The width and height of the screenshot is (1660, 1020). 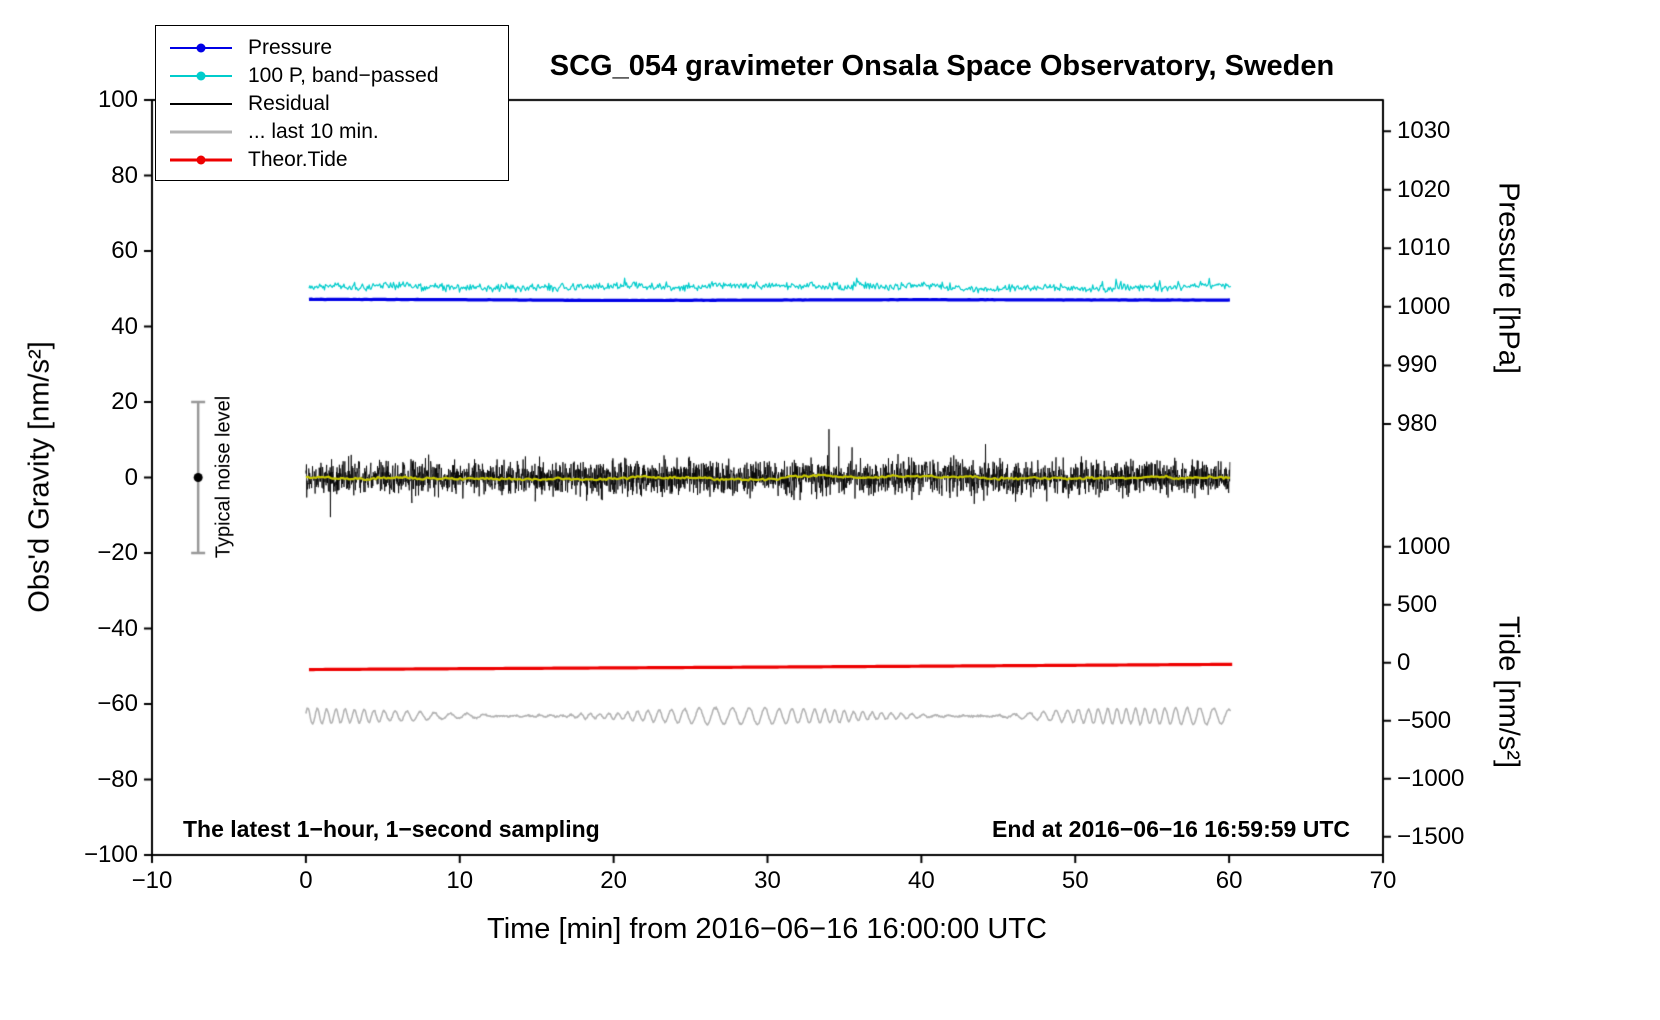 What do you see at coordinates (1404, 662) in the screenshot?
I see `tide-tick-label: 0` at bounding box center [1404, 662].